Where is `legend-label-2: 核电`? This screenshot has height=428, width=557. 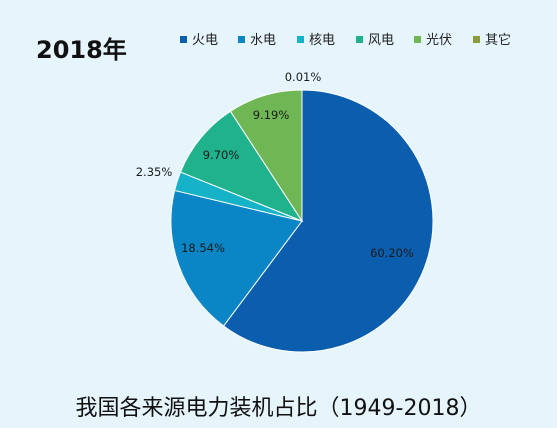
legend-label-2: 核电 is located at coordinates (322, 40).